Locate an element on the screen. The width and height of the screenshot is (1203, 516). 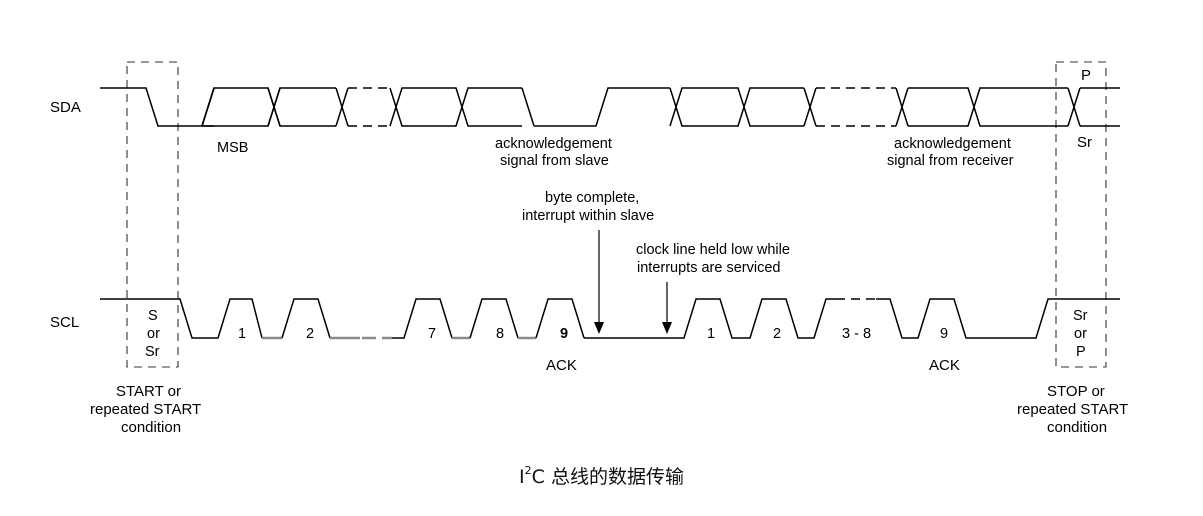
clock-number: 8 is located at coordinates (500, 334).